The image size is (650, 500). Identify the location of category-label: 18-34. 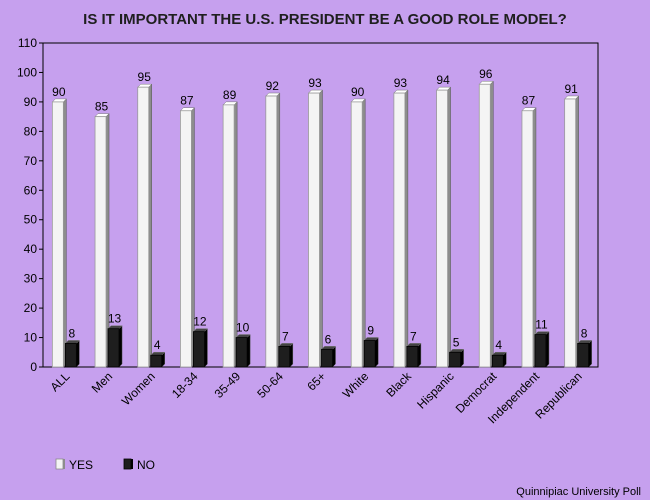
(185, 385).